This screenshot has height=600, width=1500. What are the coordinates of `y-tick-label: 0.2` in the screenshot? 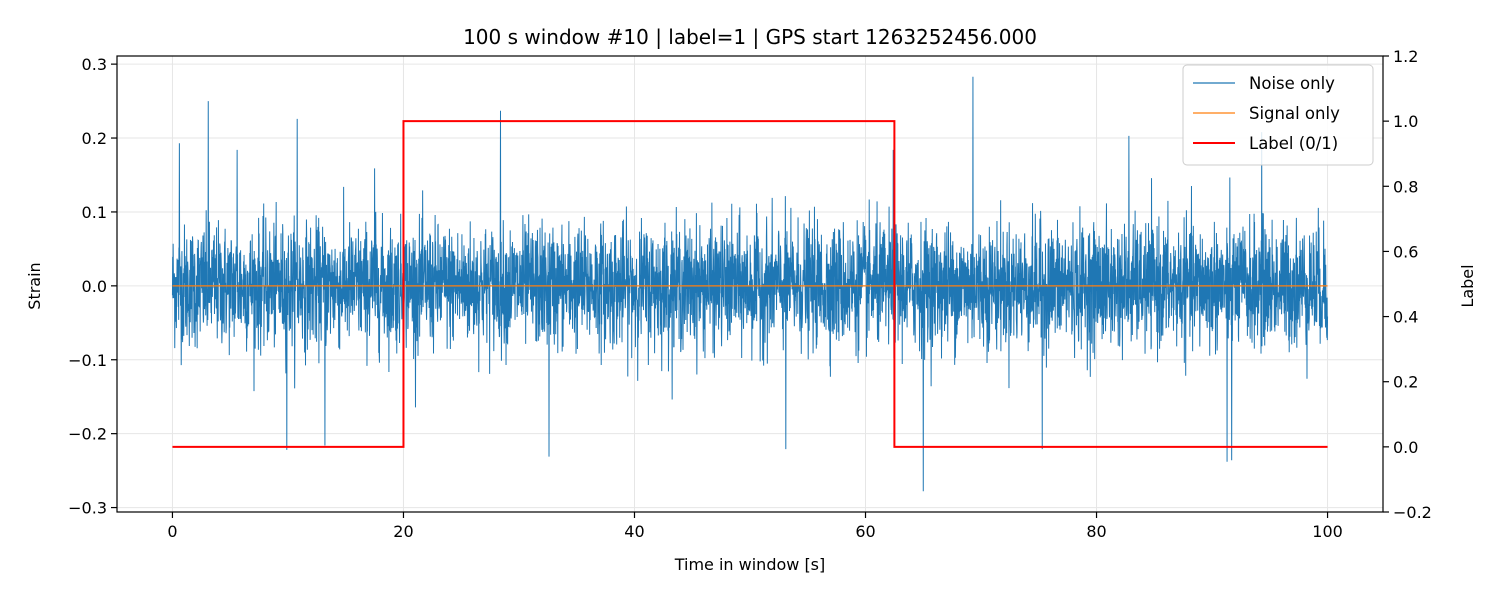 It's located at (94, 138).